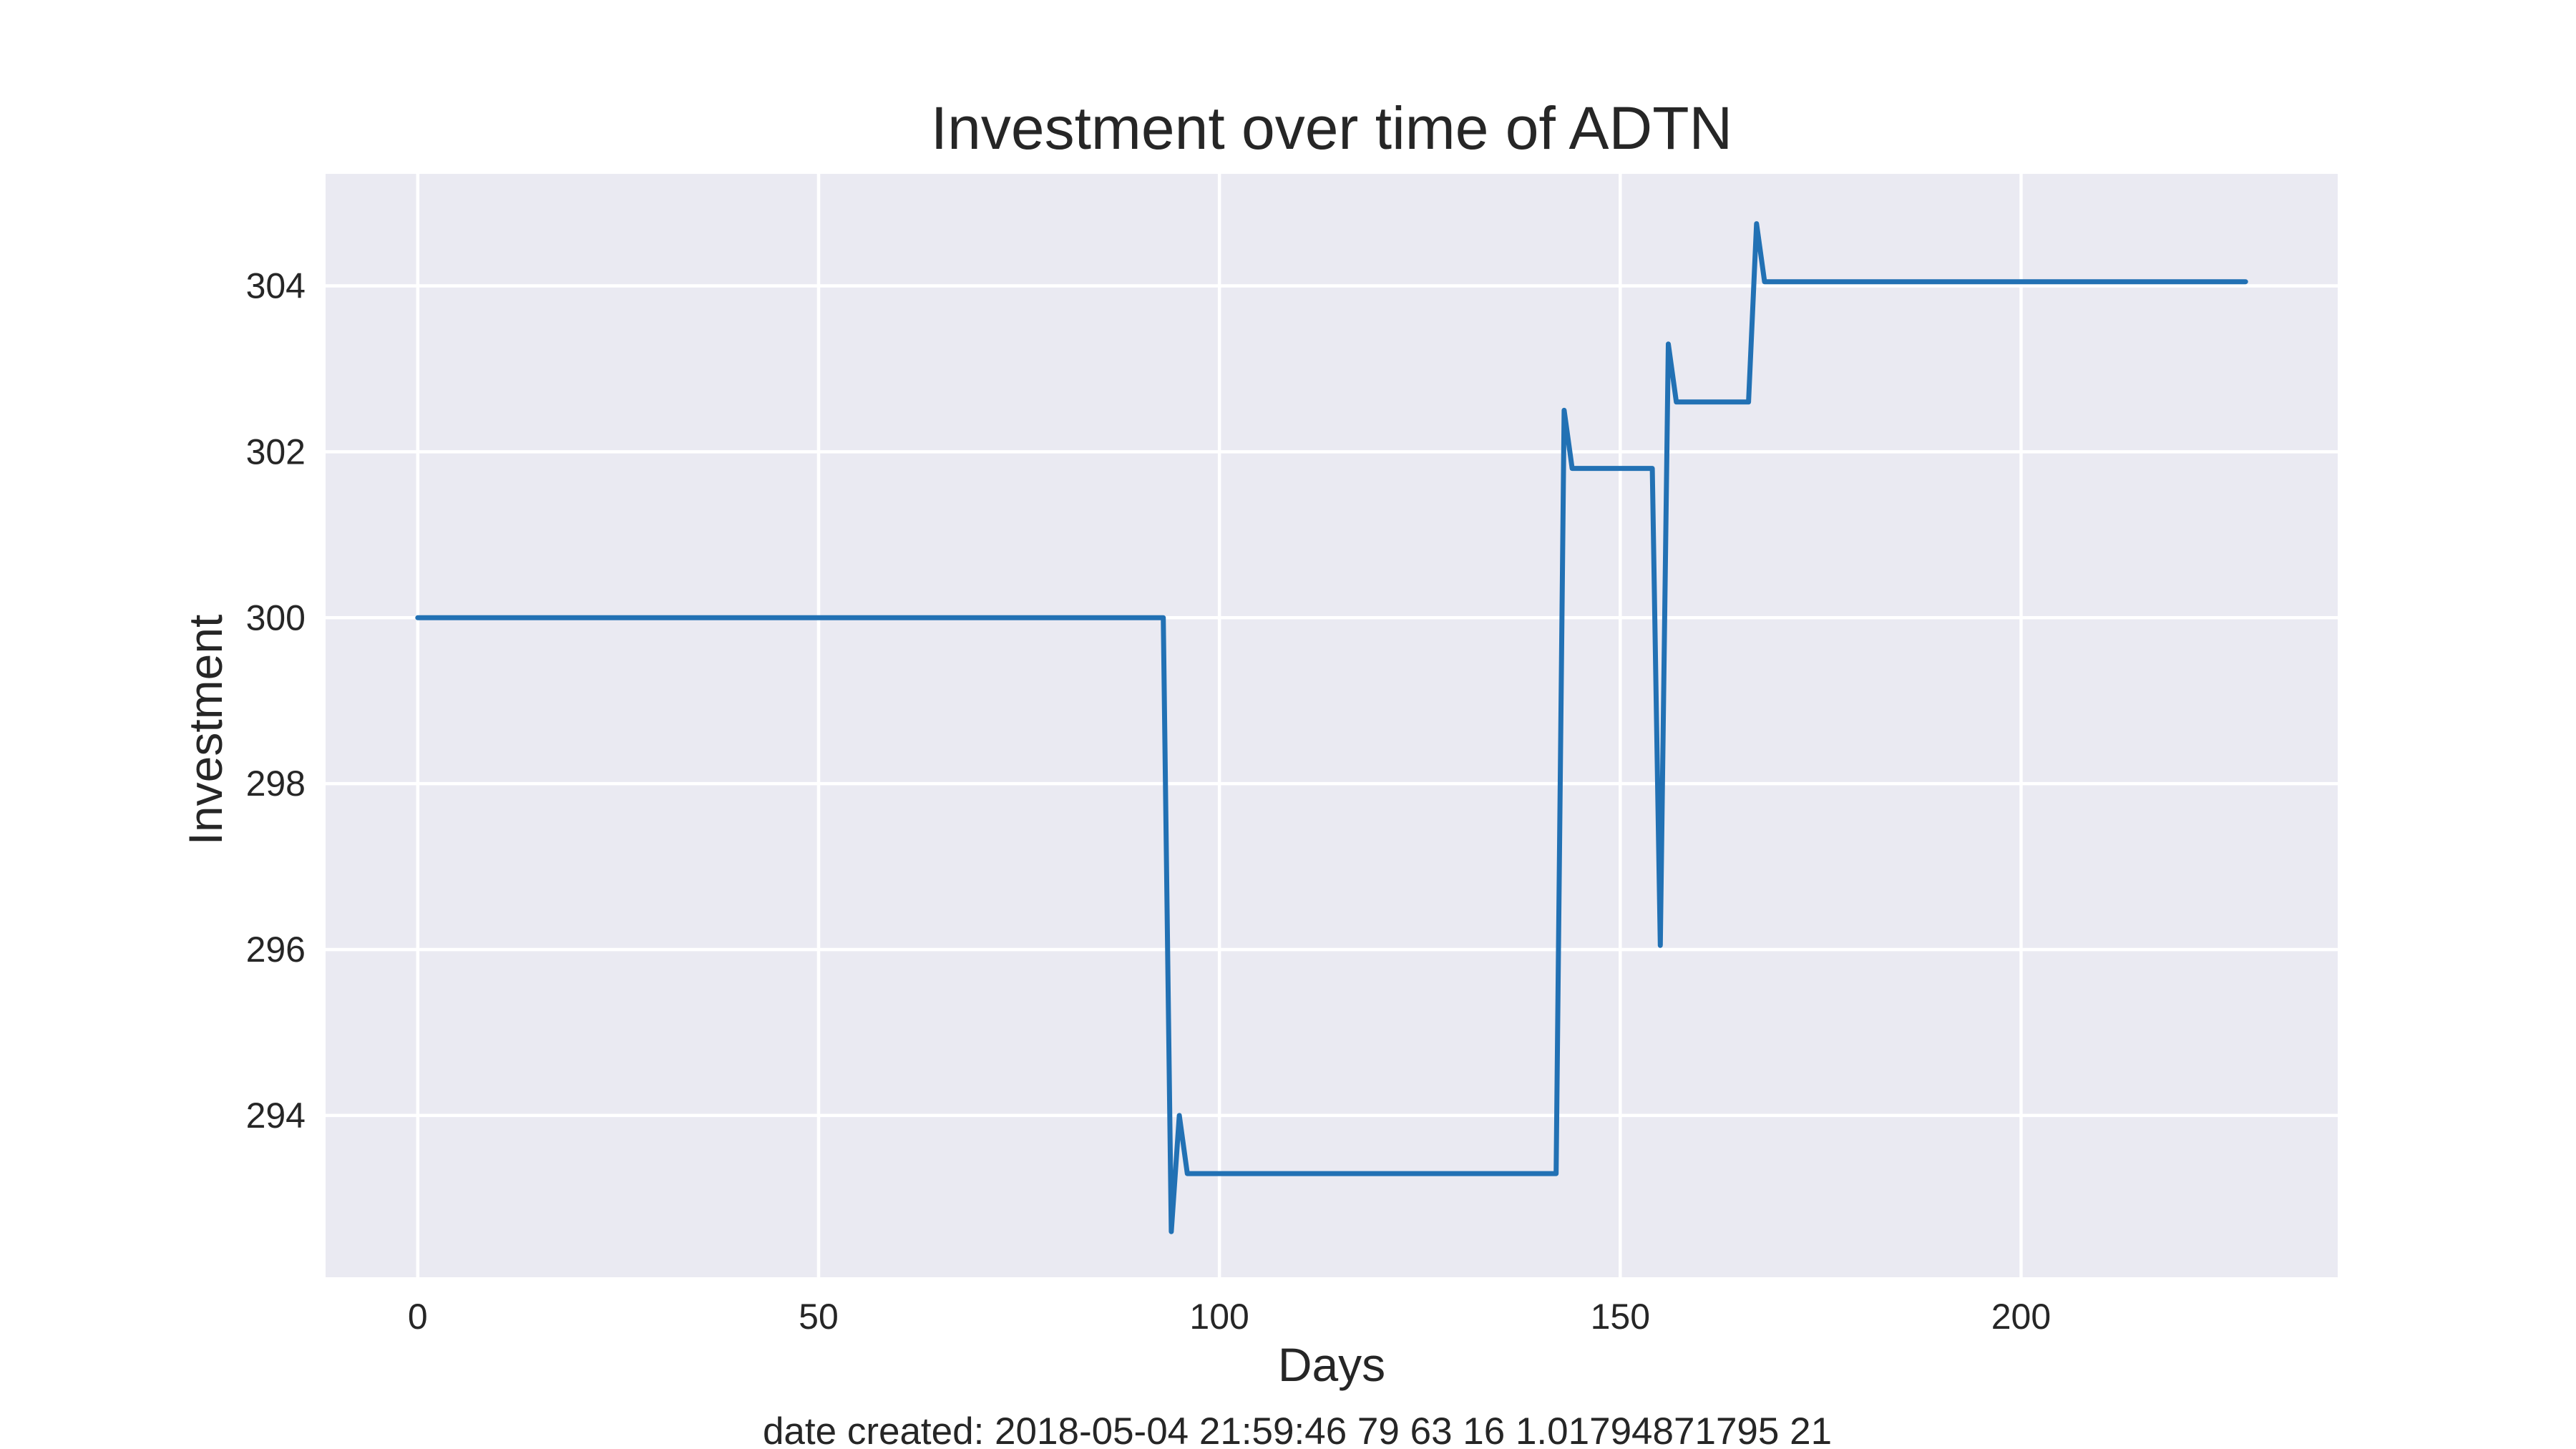 The width and height of the screenshot is (2576, 1449). I want to click on y-axis-label: Investment, so click(205, 730).